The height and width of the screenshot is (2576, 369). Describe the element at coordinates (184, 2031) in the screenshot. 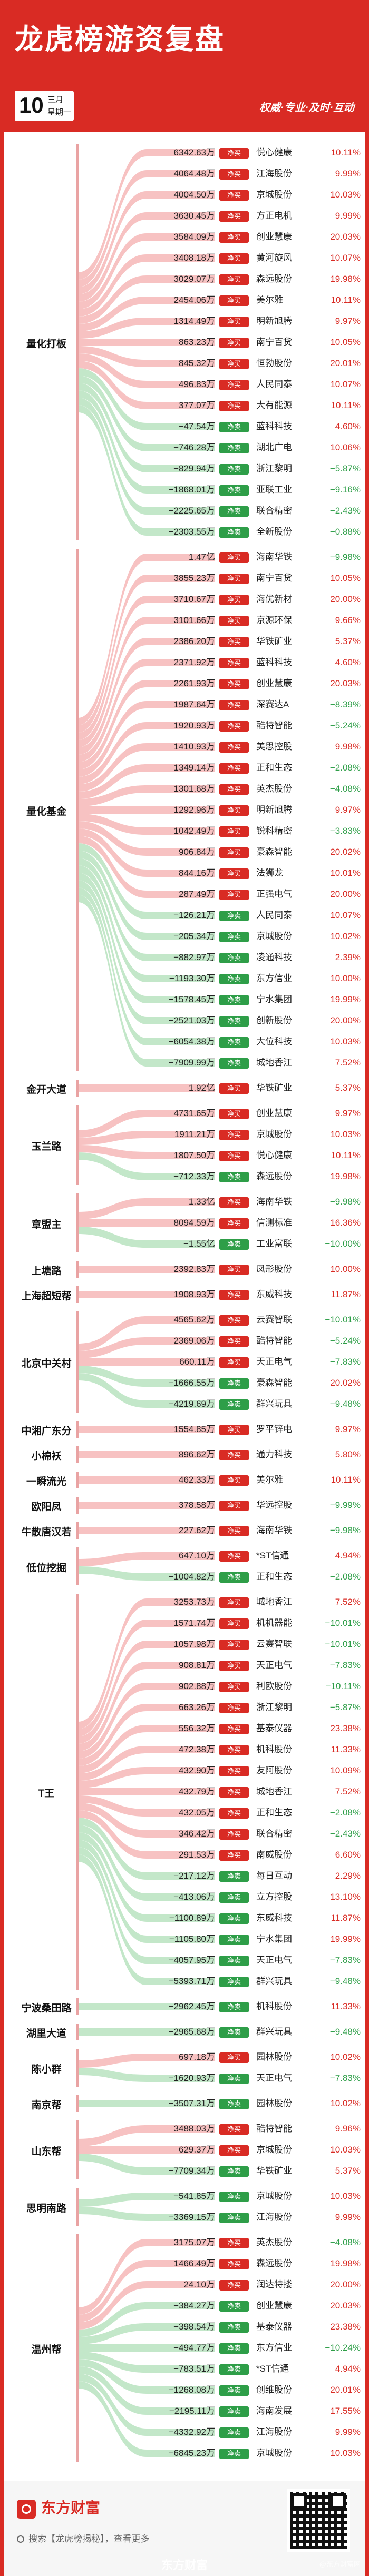

I see `trade-row: −2965.68万 净卖 群兴玩具 −9.48%` at that location.